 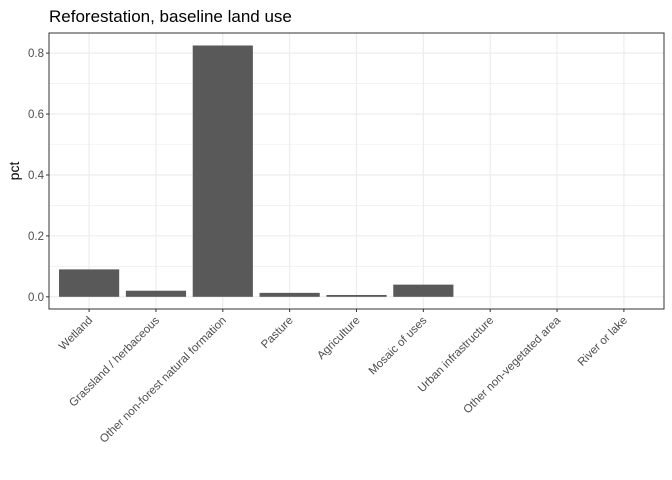 What do you see at coordinates (170, 16) in the screenshot?
I see `chart-title: Reforestation, baseline land use` at bounding box center [170, 16].